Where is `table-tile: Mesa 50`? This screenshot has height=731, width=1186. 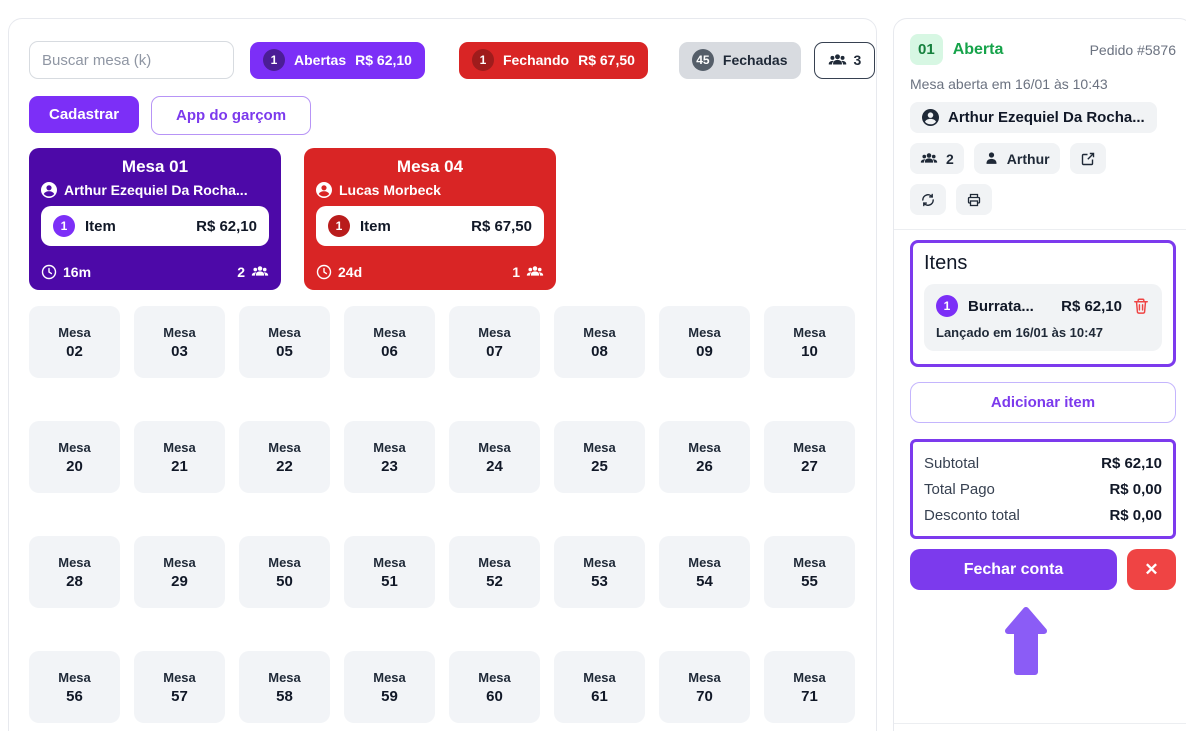
table-tile: Mesa 50 is located at coordinates (284, 572).